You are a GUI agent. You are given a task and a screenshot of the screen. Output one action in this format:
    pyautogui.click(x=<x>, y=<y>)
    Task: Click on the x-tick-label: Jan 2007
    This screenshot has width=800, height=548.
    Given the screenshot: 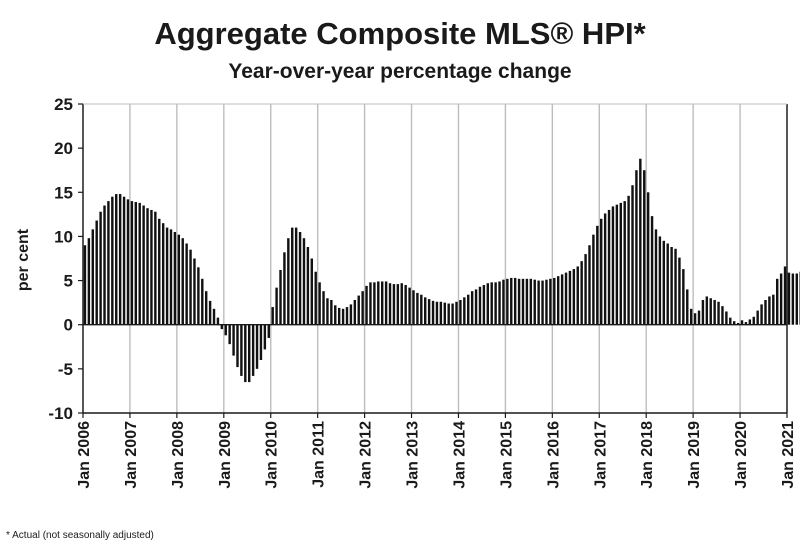 What is the action you would take?
    pyautogui.click(x=131, y=455)
    